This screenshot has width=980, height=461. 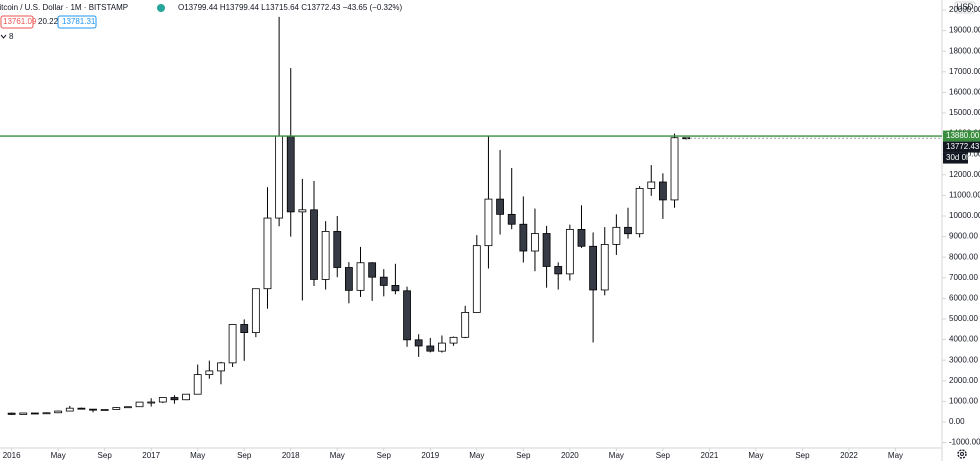 I want to click on x-tick-label: 2017, so click(x=151, y=455).